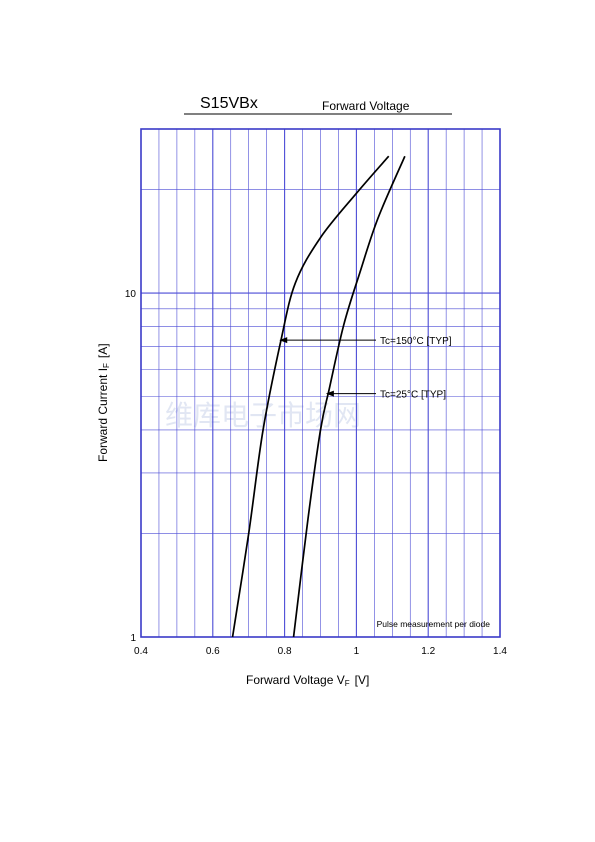 Image resolution: width=595 pixels, height=842 pixels. I want to click on x-axis-title: Forward Voltage VF [V], so click(307, 680).